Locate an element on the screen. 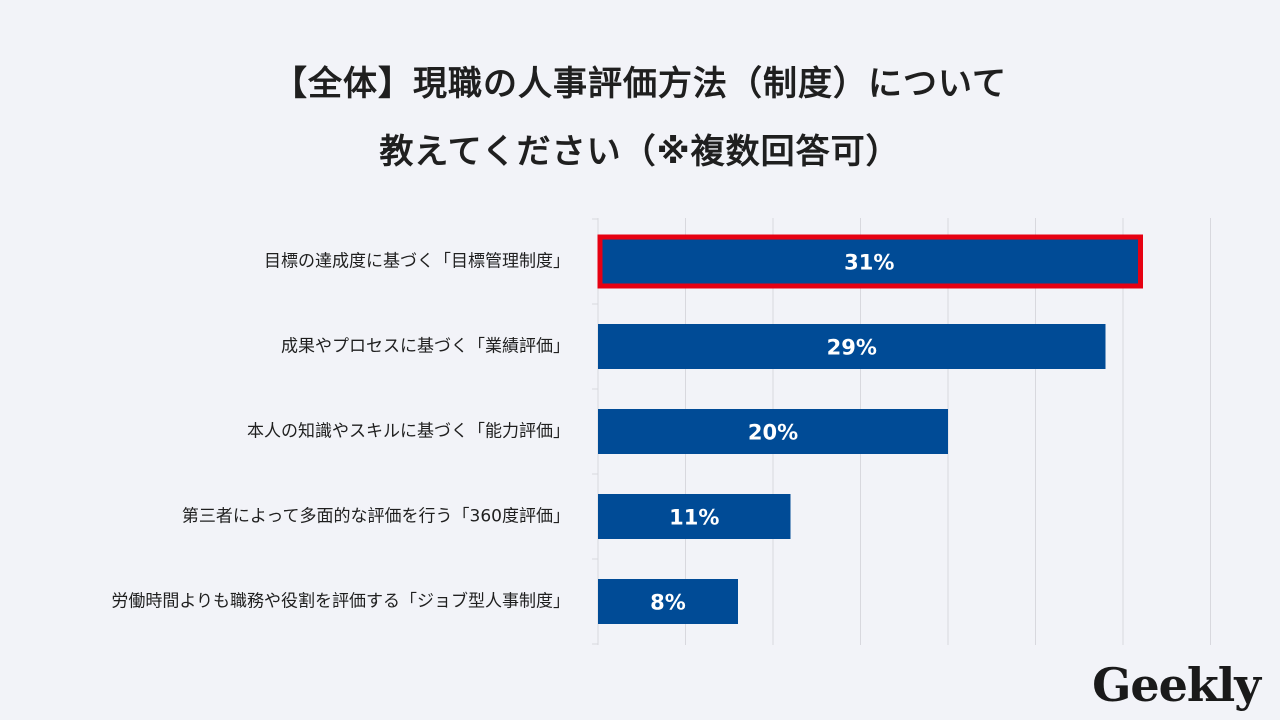 The image size is (1280, 720). value-label: 11% is located at coordinates (694, 518).